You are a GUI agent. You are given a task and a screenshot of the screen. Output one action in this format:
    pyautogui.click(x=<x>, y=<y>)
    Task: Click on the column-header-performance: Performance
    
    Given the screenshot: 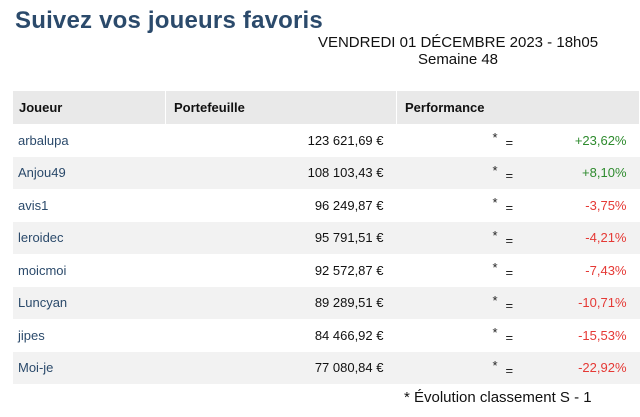 What is the action you would take?
    pyautogui.click(x=518, y=107)
    